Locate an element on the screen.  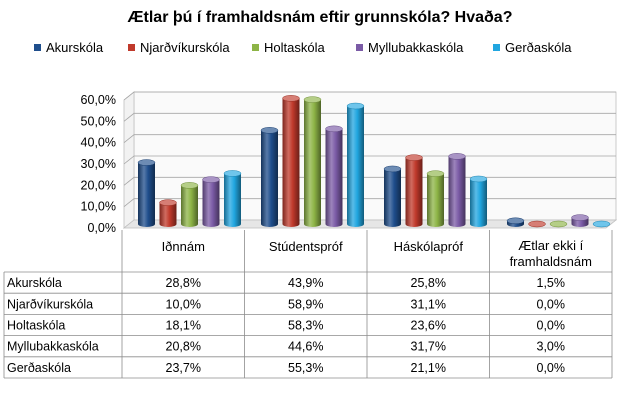
category-label: Iðnnám is located at coordinates (183, 246).